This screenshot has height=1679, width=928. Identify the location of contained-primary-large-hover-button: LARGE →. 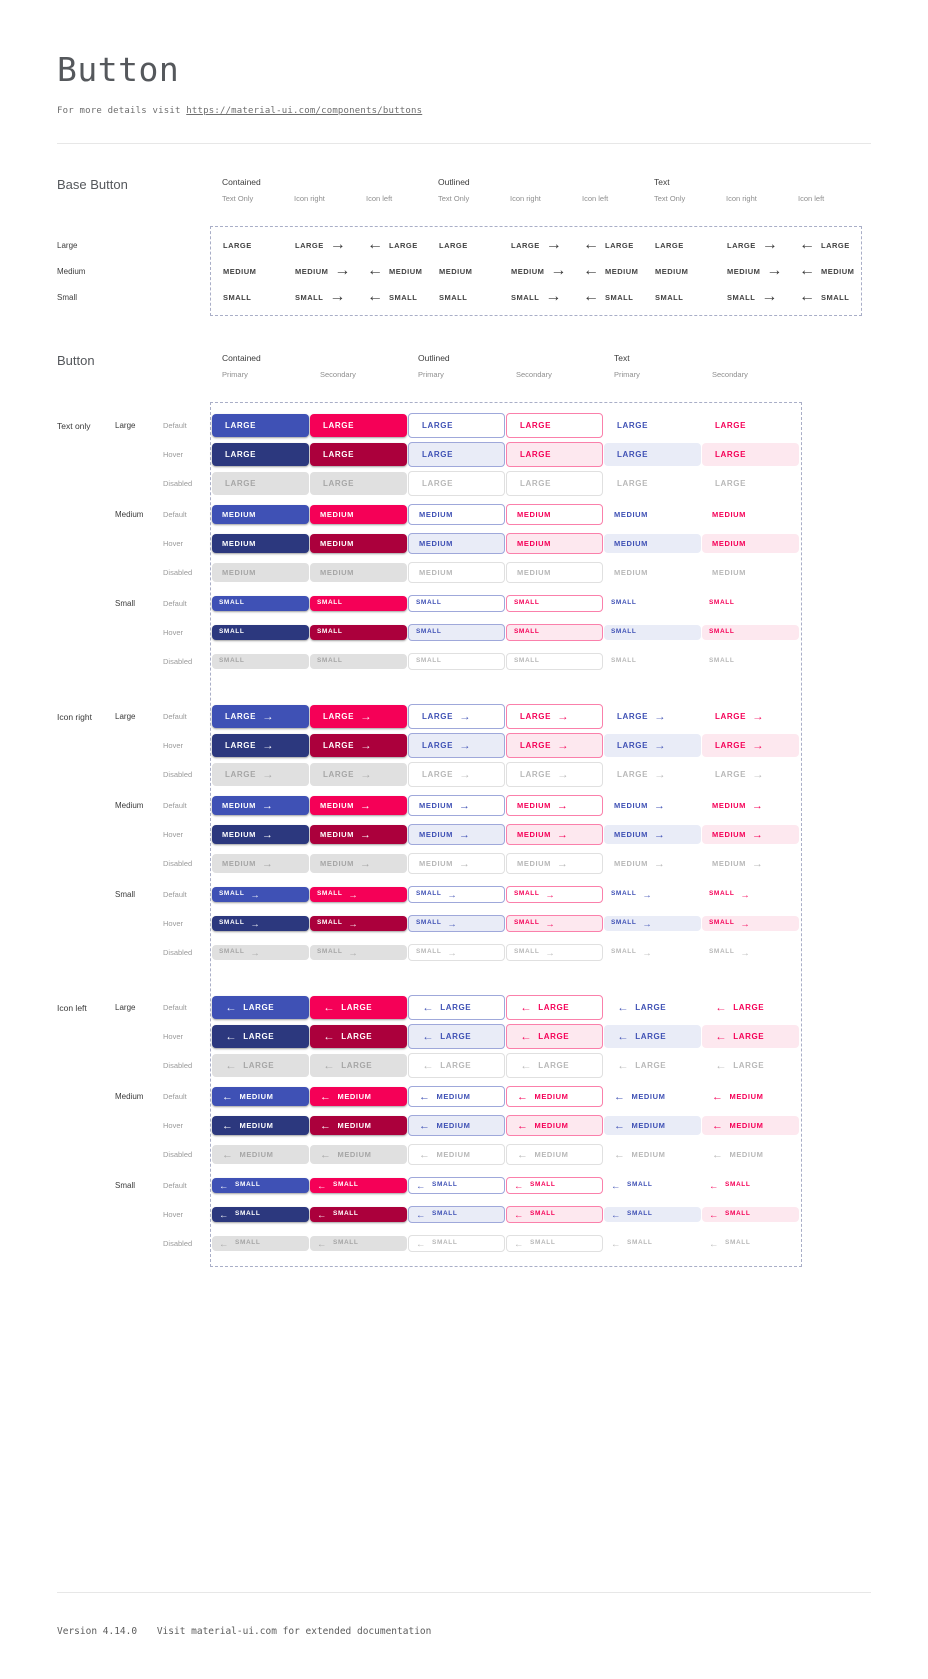
(260, 745).